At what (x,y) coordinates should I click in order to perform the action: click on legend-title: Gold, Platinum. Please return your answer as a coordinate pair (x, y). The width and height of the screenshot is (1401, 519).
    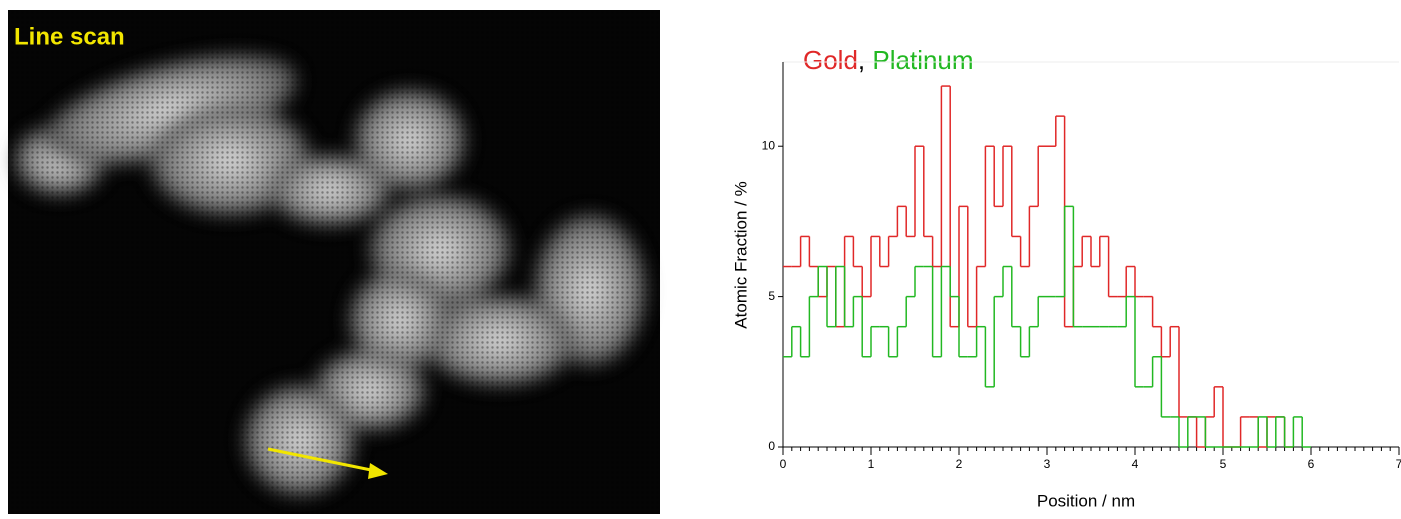
    Looking at the image, I should click on (888, 60).